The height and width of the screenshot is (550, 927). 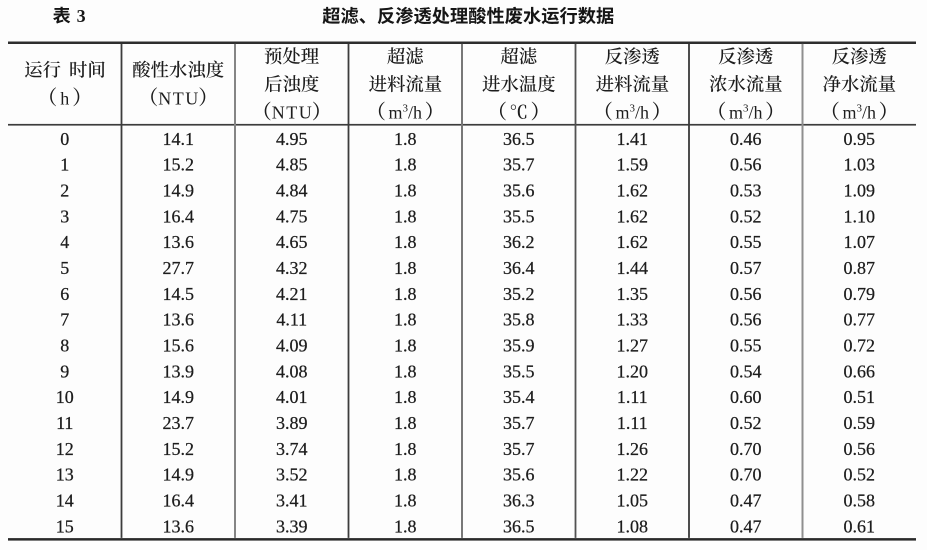 I want to click on svg-text: 36.4, so click(x=519, y=268).